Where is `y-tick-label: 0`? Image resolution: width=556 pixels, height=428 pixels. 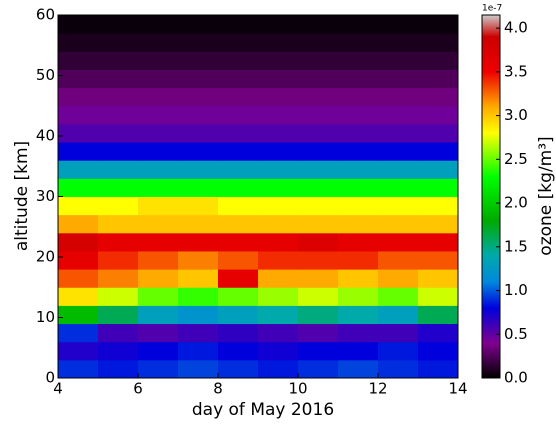
y-tick-label: 0 is located at coordinates (50, 378).